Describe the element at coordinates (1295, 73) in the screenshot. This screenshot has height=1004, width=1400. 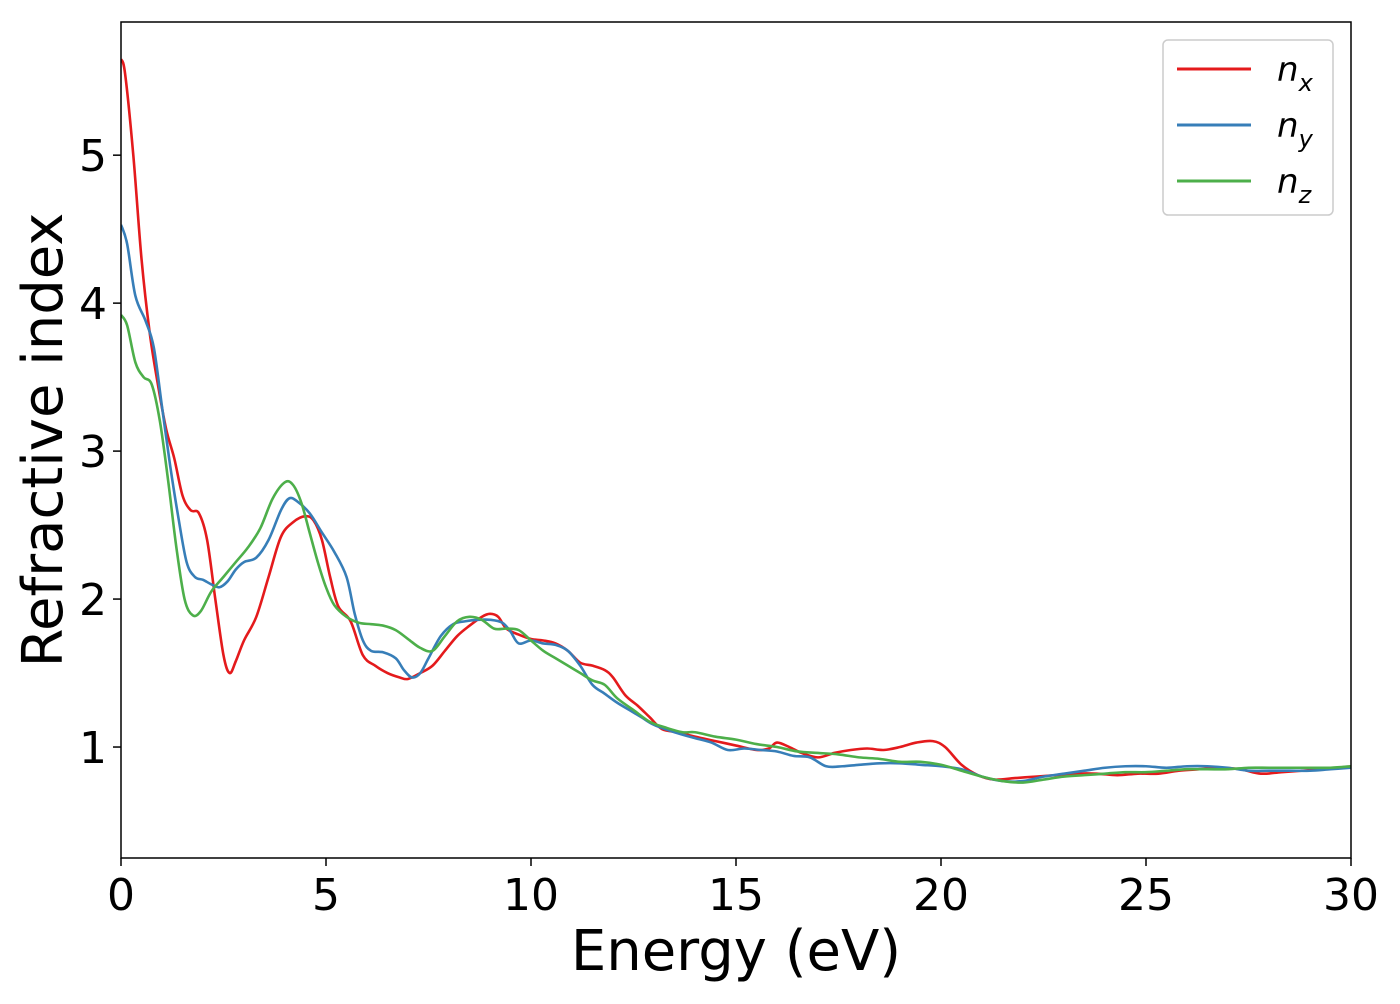
I see `legend-label: nx` at that location.